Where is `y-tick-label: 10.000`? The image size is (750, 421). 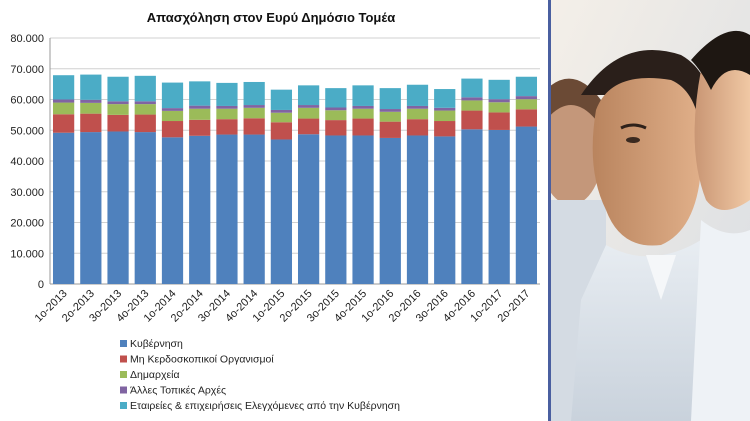
y-tick-label: 10.000 is located at coordinates (27, 254).